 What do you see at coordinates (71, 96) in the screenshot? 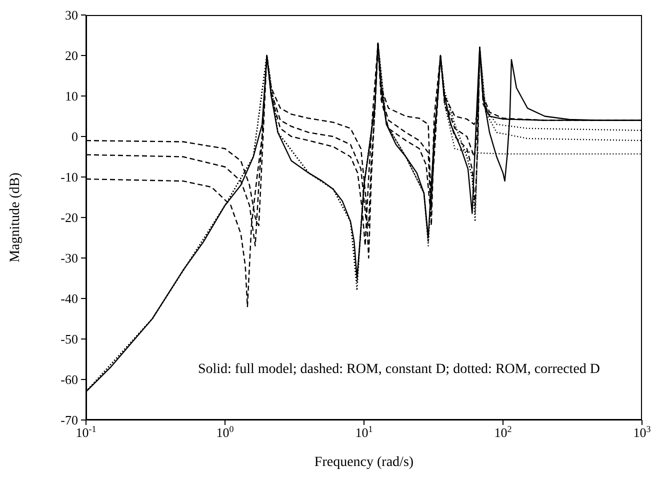
I see `y-tick-label: 10` at bounding box center [71, 96].